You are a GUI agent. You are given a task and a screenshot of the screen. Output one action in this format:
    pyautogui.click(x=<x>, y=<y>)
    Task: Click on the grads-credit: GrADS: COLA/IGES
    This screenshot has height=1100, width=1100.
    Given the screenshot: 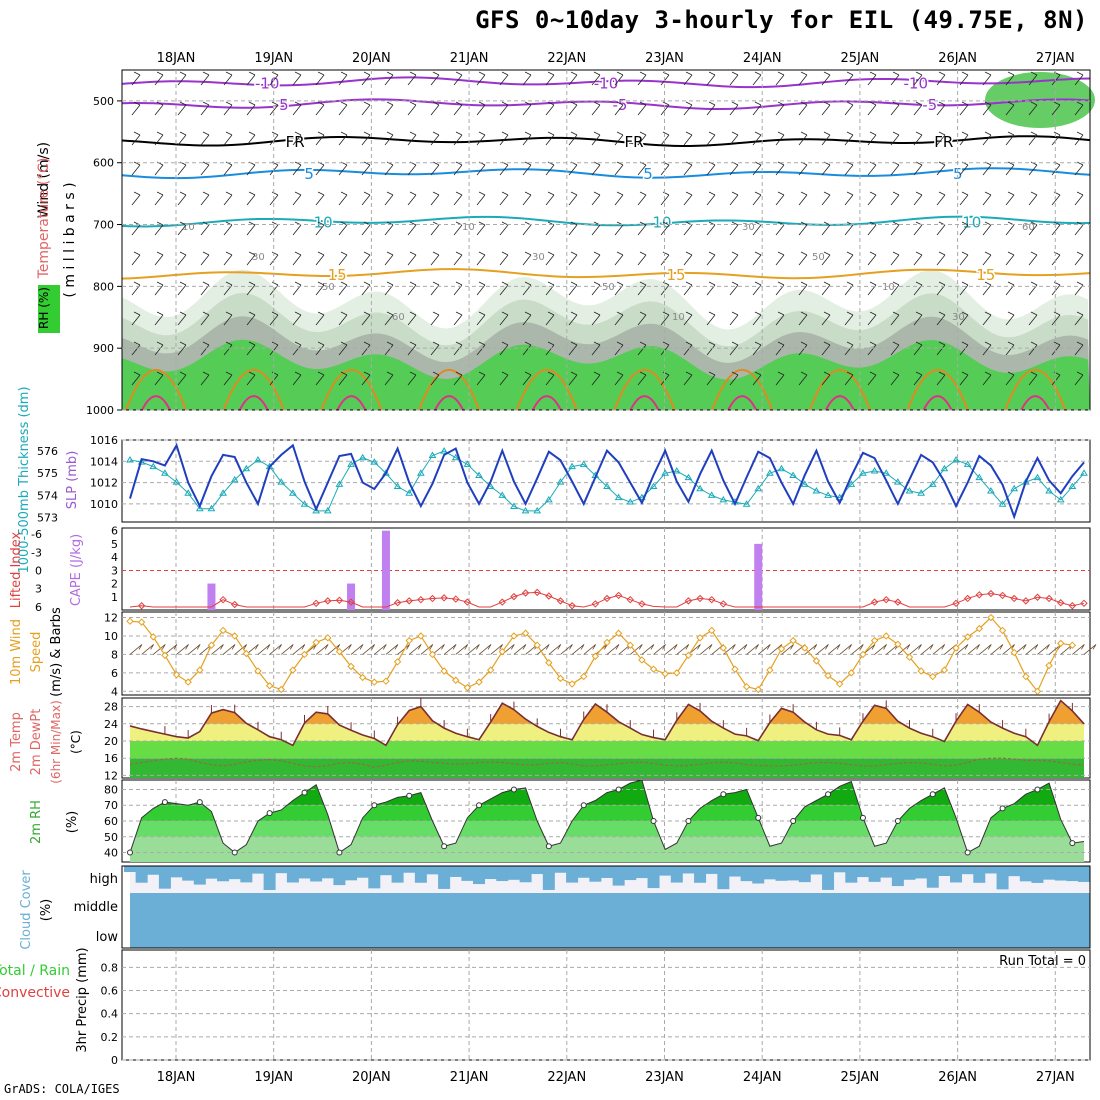 What is the action you would take?
    pyautogui.click(x=62, y=1089)
    